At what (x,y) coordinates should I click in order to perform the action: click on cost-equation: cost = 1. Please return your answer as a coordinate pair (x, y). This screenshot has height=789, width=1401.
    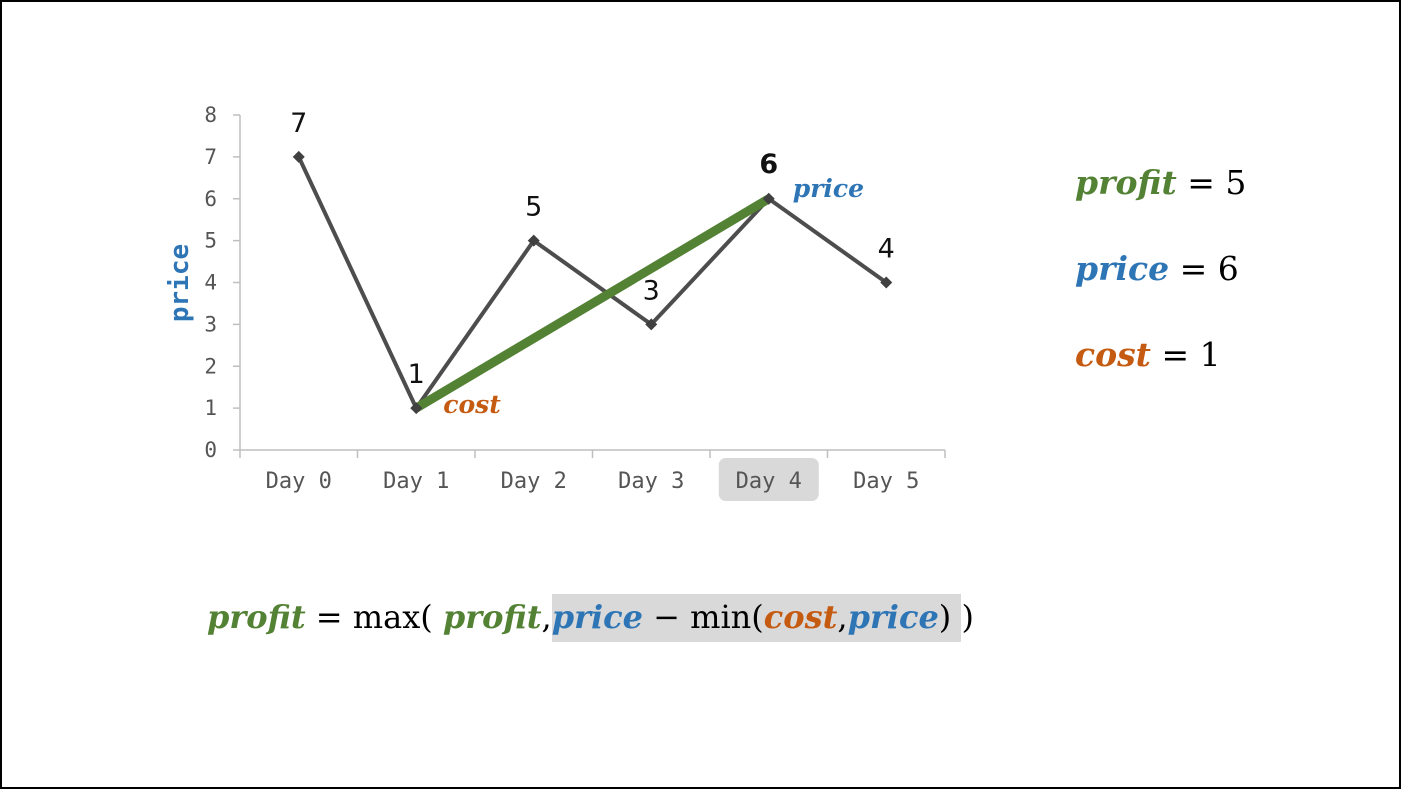
    Looking at the image, I should click on (1148, 354).